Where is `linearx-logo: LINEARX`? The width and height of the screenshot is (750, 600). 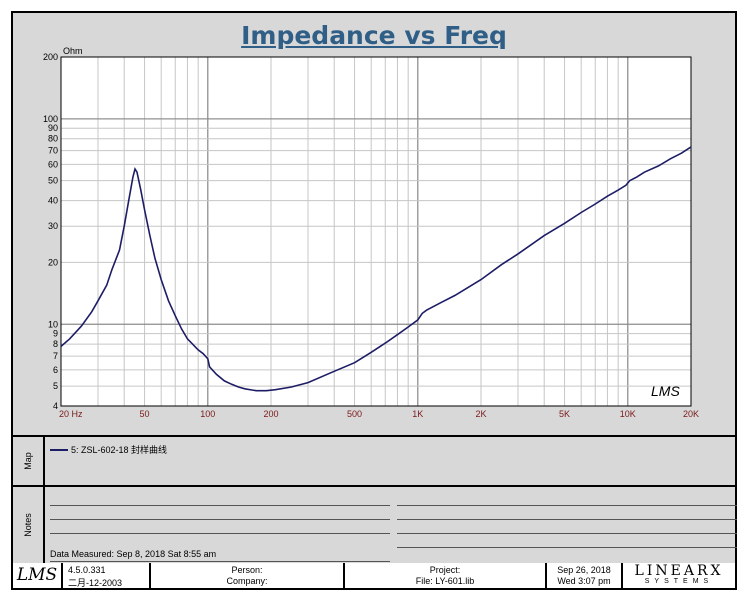 linearx-logo: LINEARX is located at coordinates (679, 571).